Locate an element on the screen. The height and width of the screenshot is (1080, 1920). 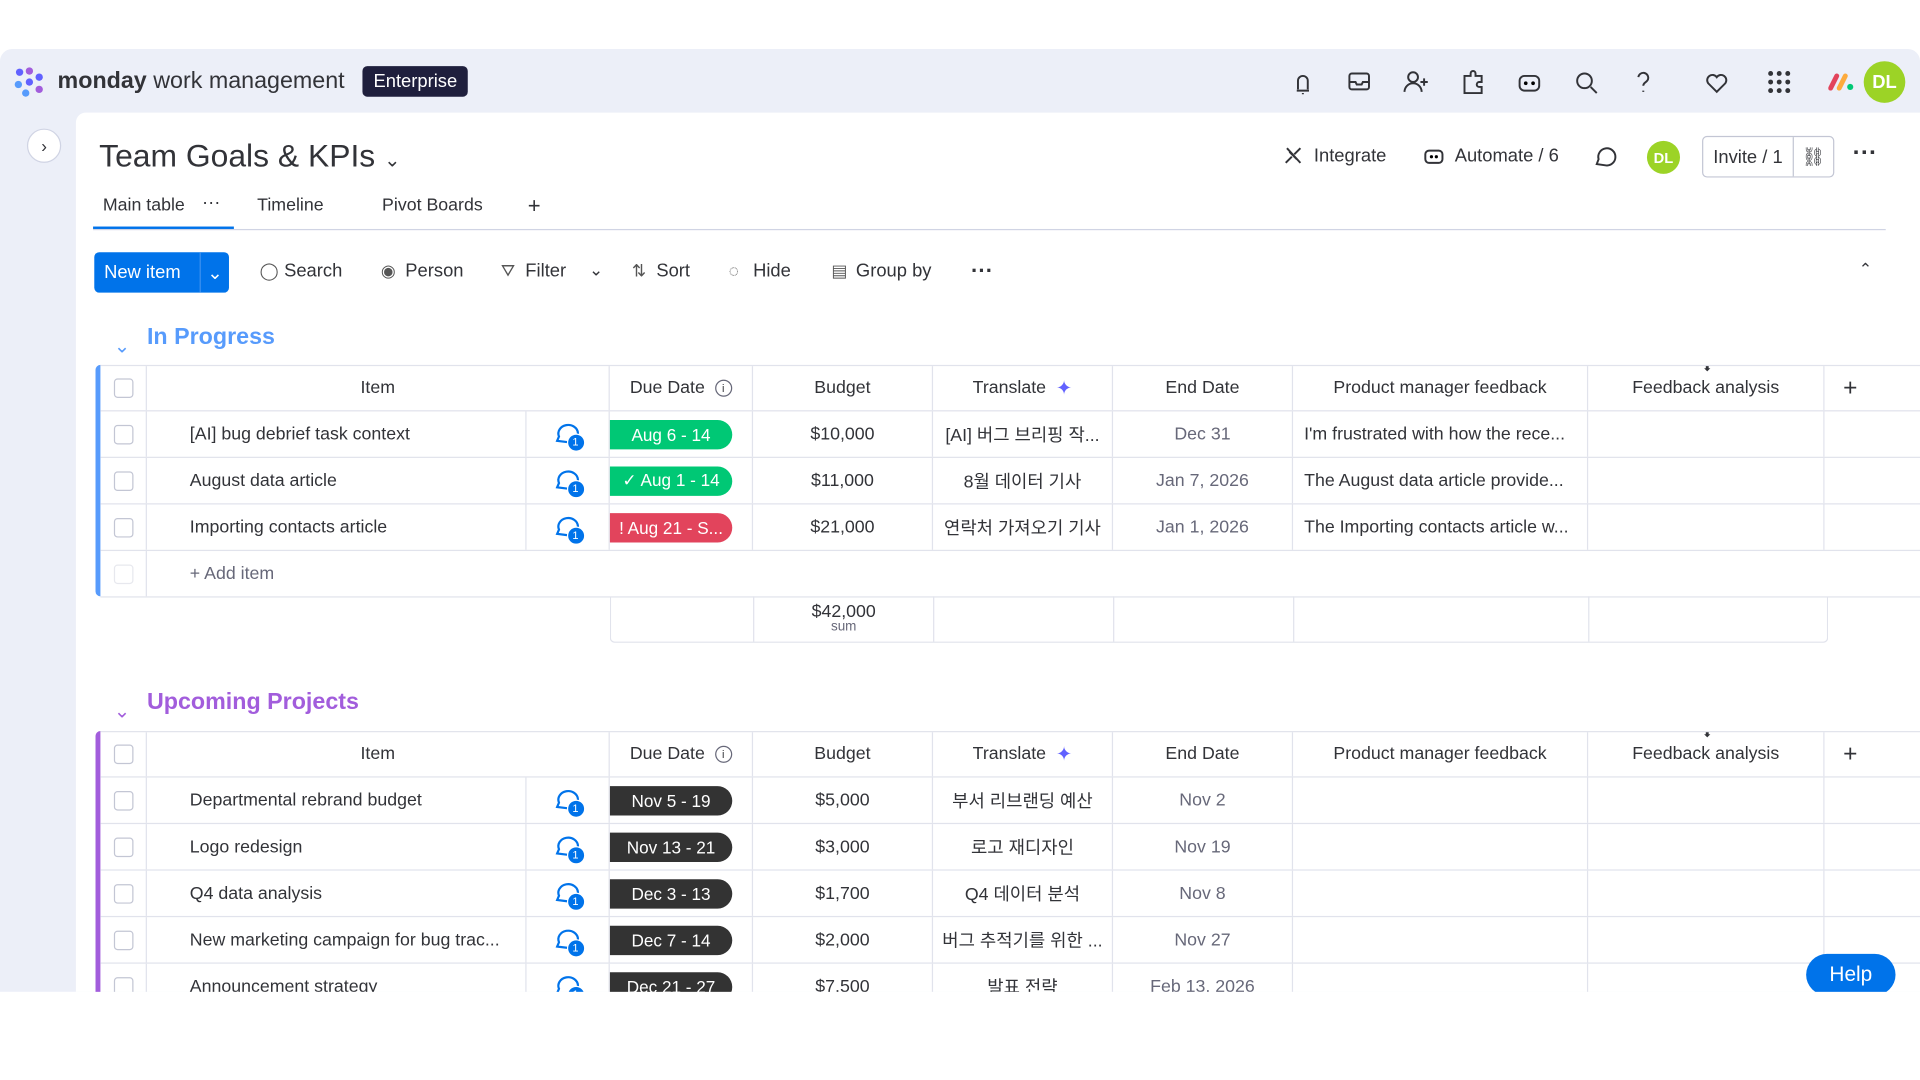
add-item-row: + Add item is located at coordinates (1010, 574).